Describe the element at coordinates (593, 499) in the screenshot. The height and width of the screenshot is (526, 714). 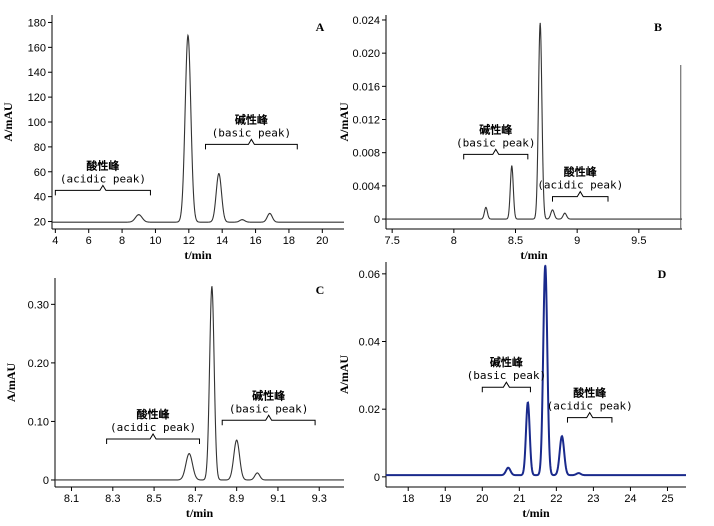
I see `x-tick-label: 23` at that location.